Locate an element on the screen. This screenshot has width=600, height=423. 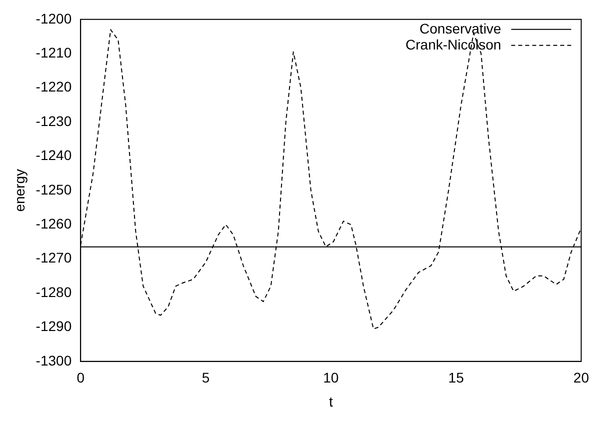
y-tick-label: -1250 is located at coordinates (54, 189).